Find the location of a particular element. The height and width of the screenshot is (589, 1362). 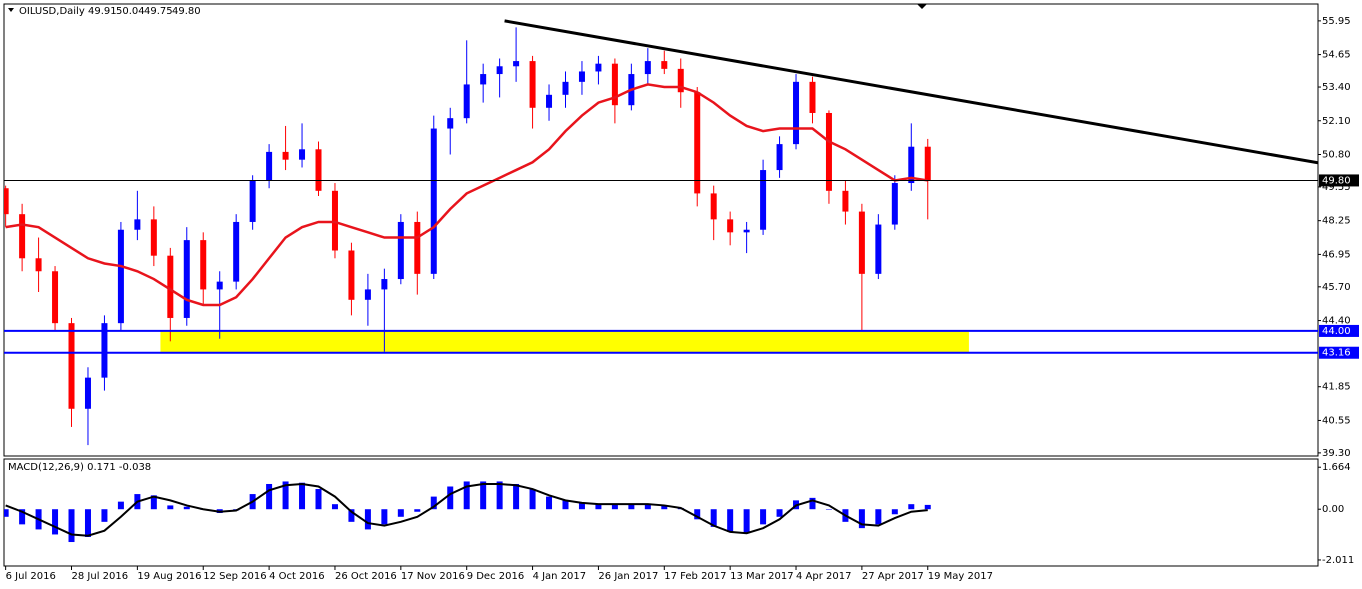

x-tick-label: 27 Apr 2017 is located at coordinates (893, 576).